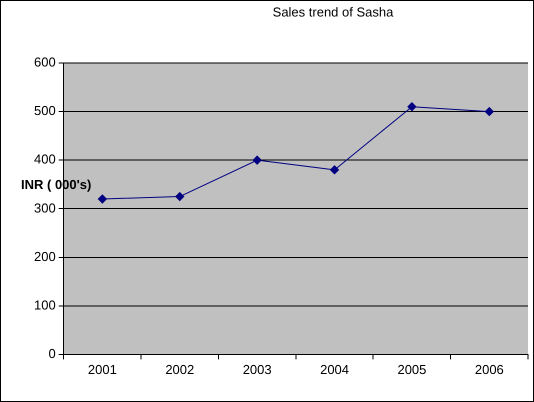  I want to click on chart-title: Sales trend of Sasha, so click(333, 12).